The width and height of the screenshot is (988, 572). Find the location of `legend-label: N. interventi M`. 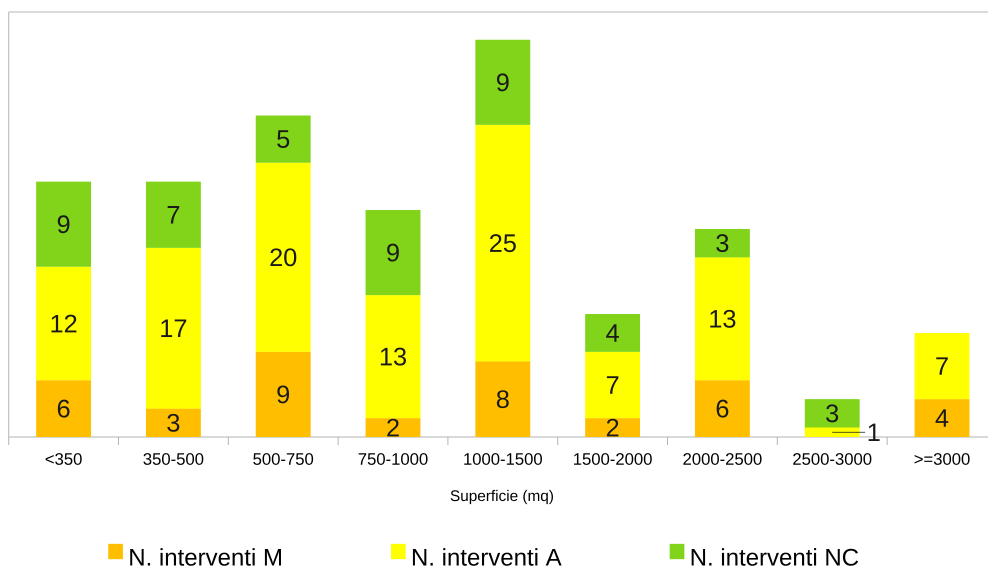

legend-label: N. interventi M is located at coordinates (205, 557).